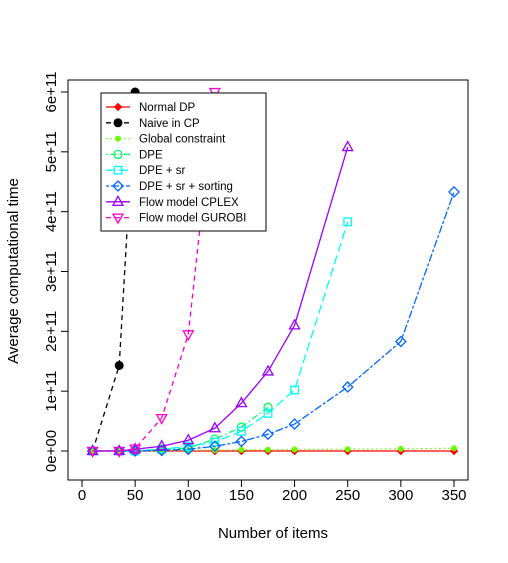 This screenshot has height=563, width=508. Describe the element at coordinates (151, 155) in the screenshot. I see `legend-label: DPE` at that location.